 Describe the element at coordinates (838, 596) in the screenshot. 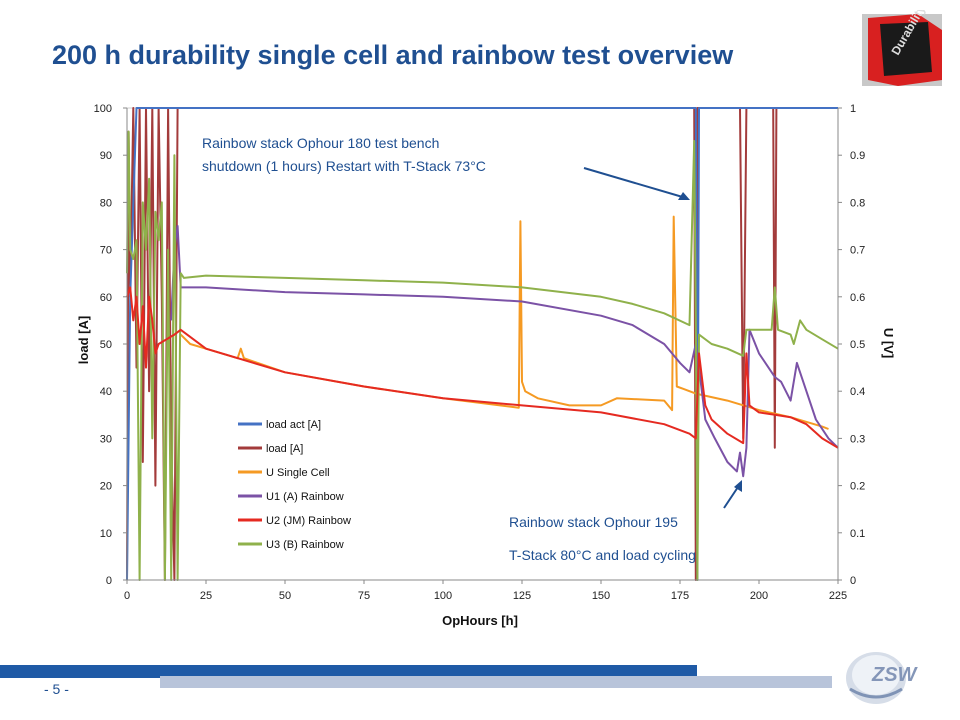

I see `x-tick-label: 225` at that location.